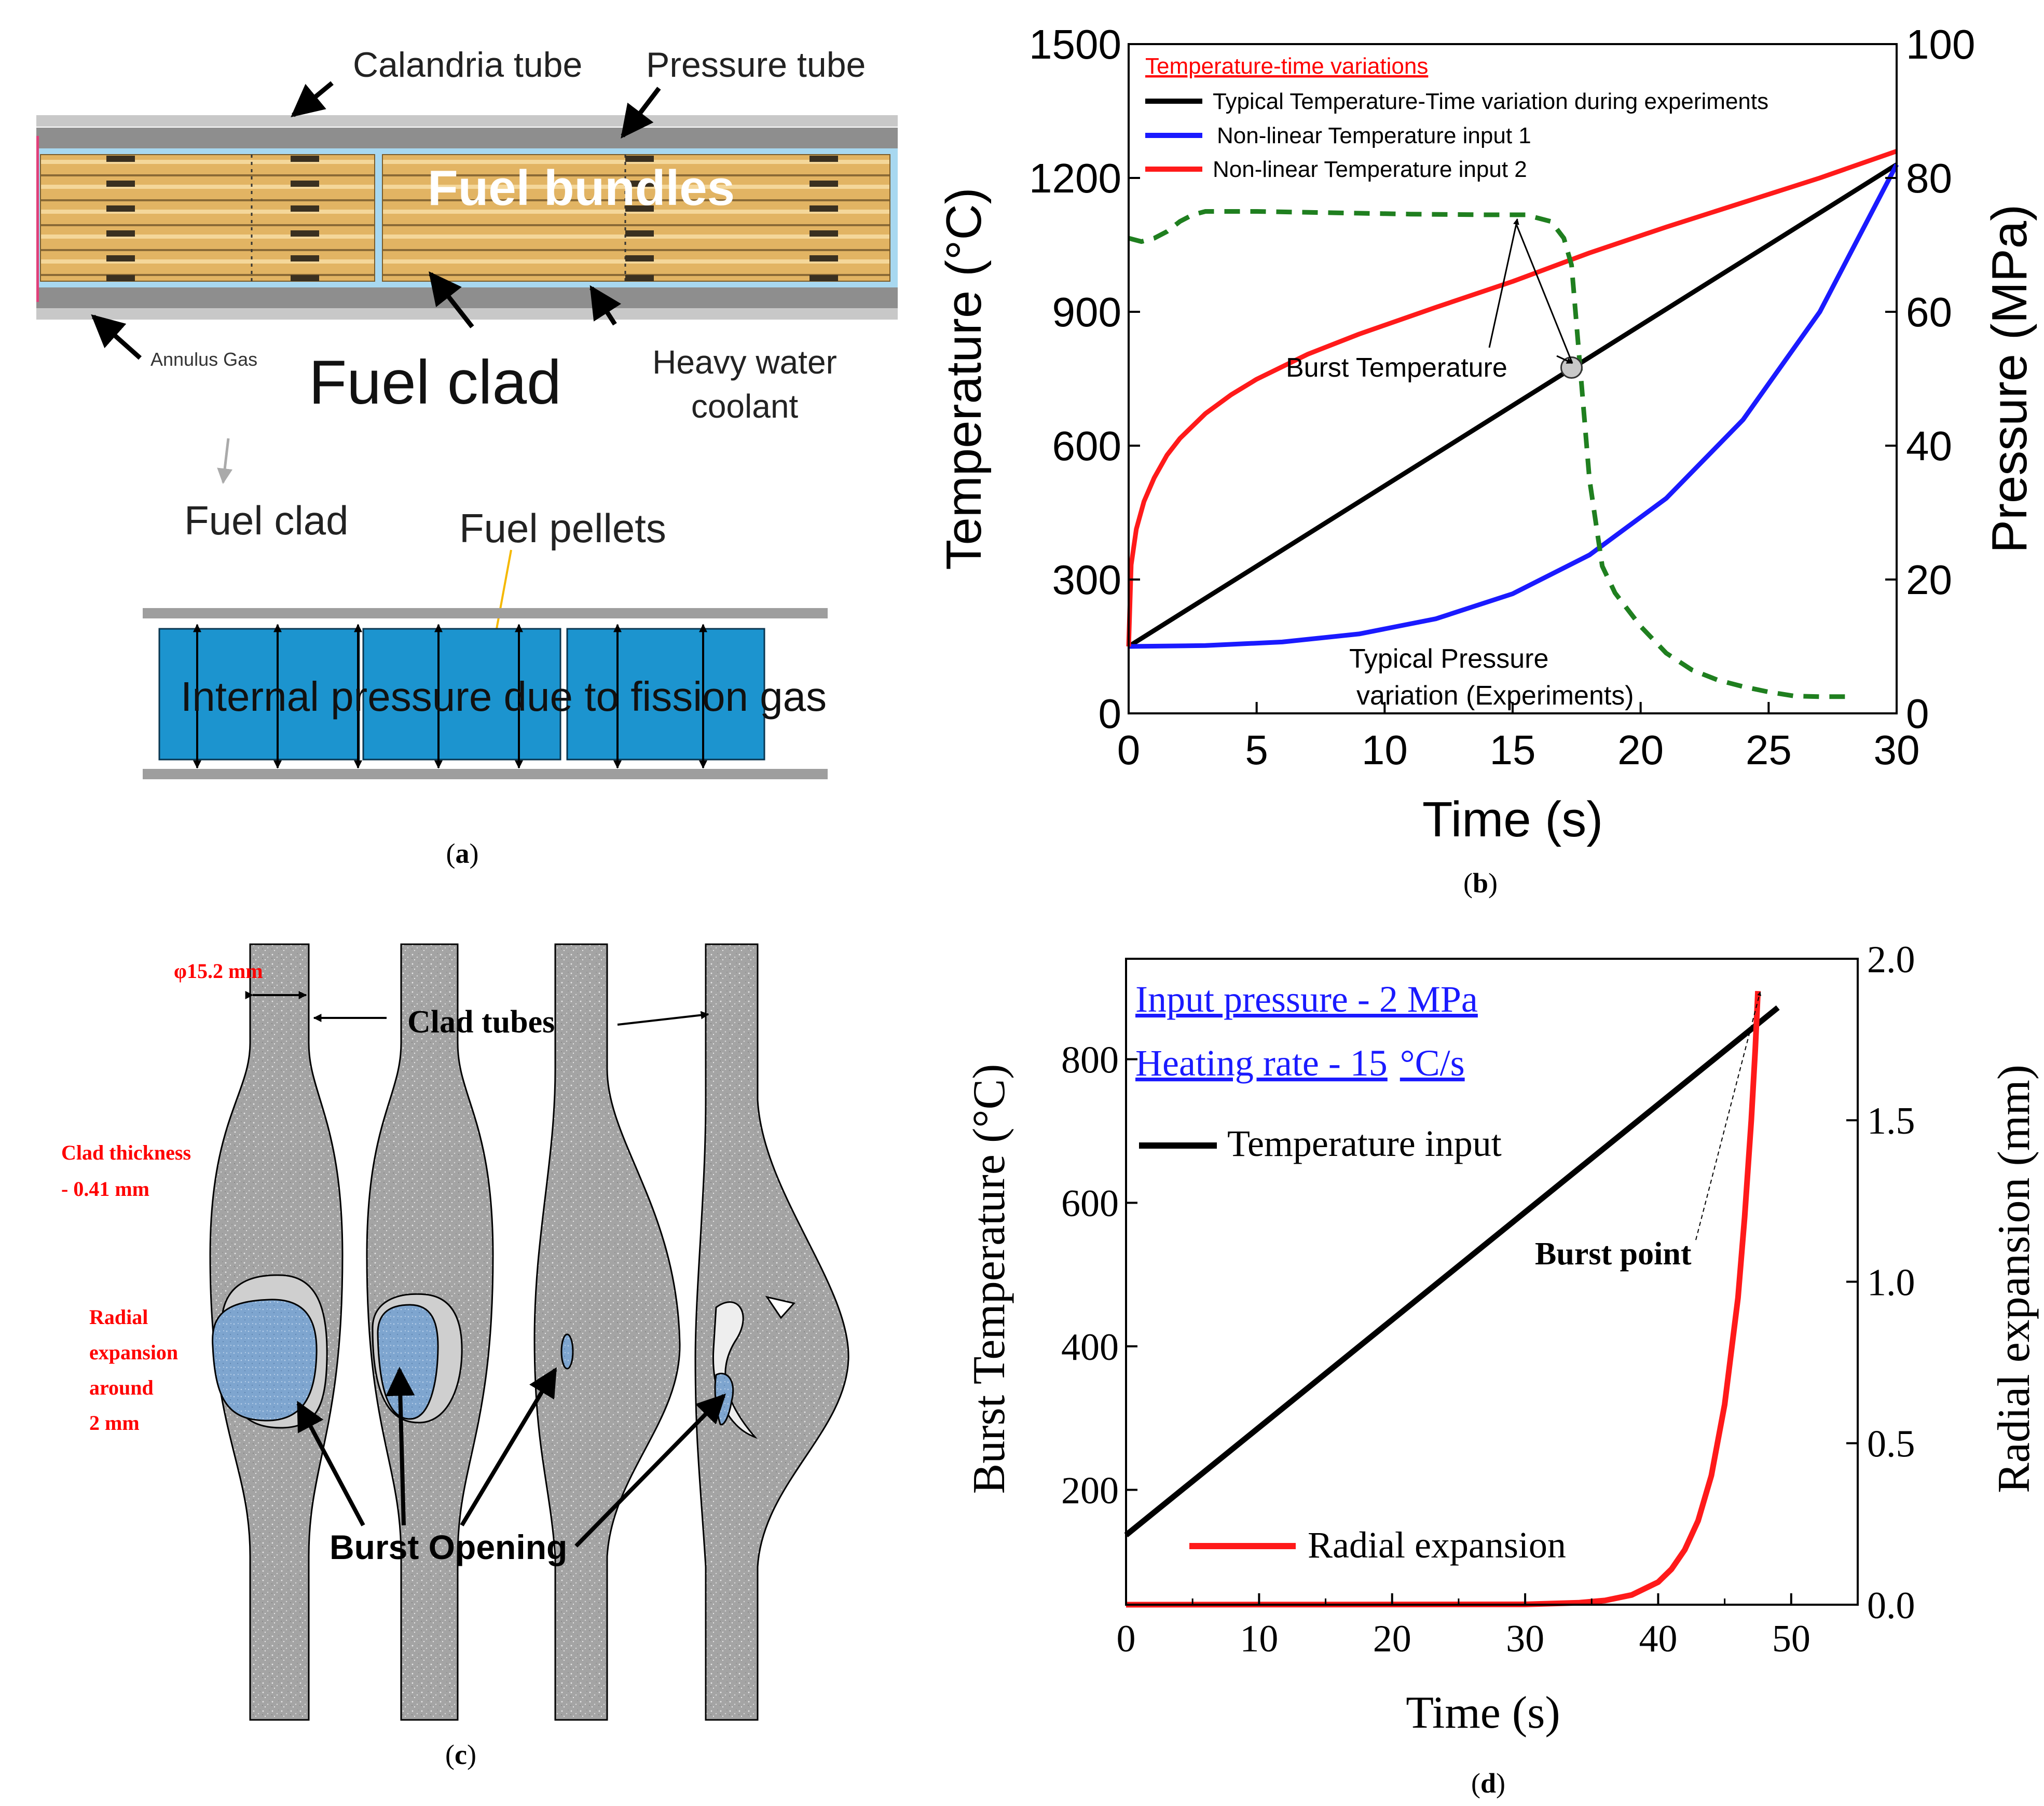 The width and height of the screenshot is (2044, 1806). Describe the element at coordinates (219, 971) in the screenshot. I see `diameter-label: φ15.2 mm` at that location.